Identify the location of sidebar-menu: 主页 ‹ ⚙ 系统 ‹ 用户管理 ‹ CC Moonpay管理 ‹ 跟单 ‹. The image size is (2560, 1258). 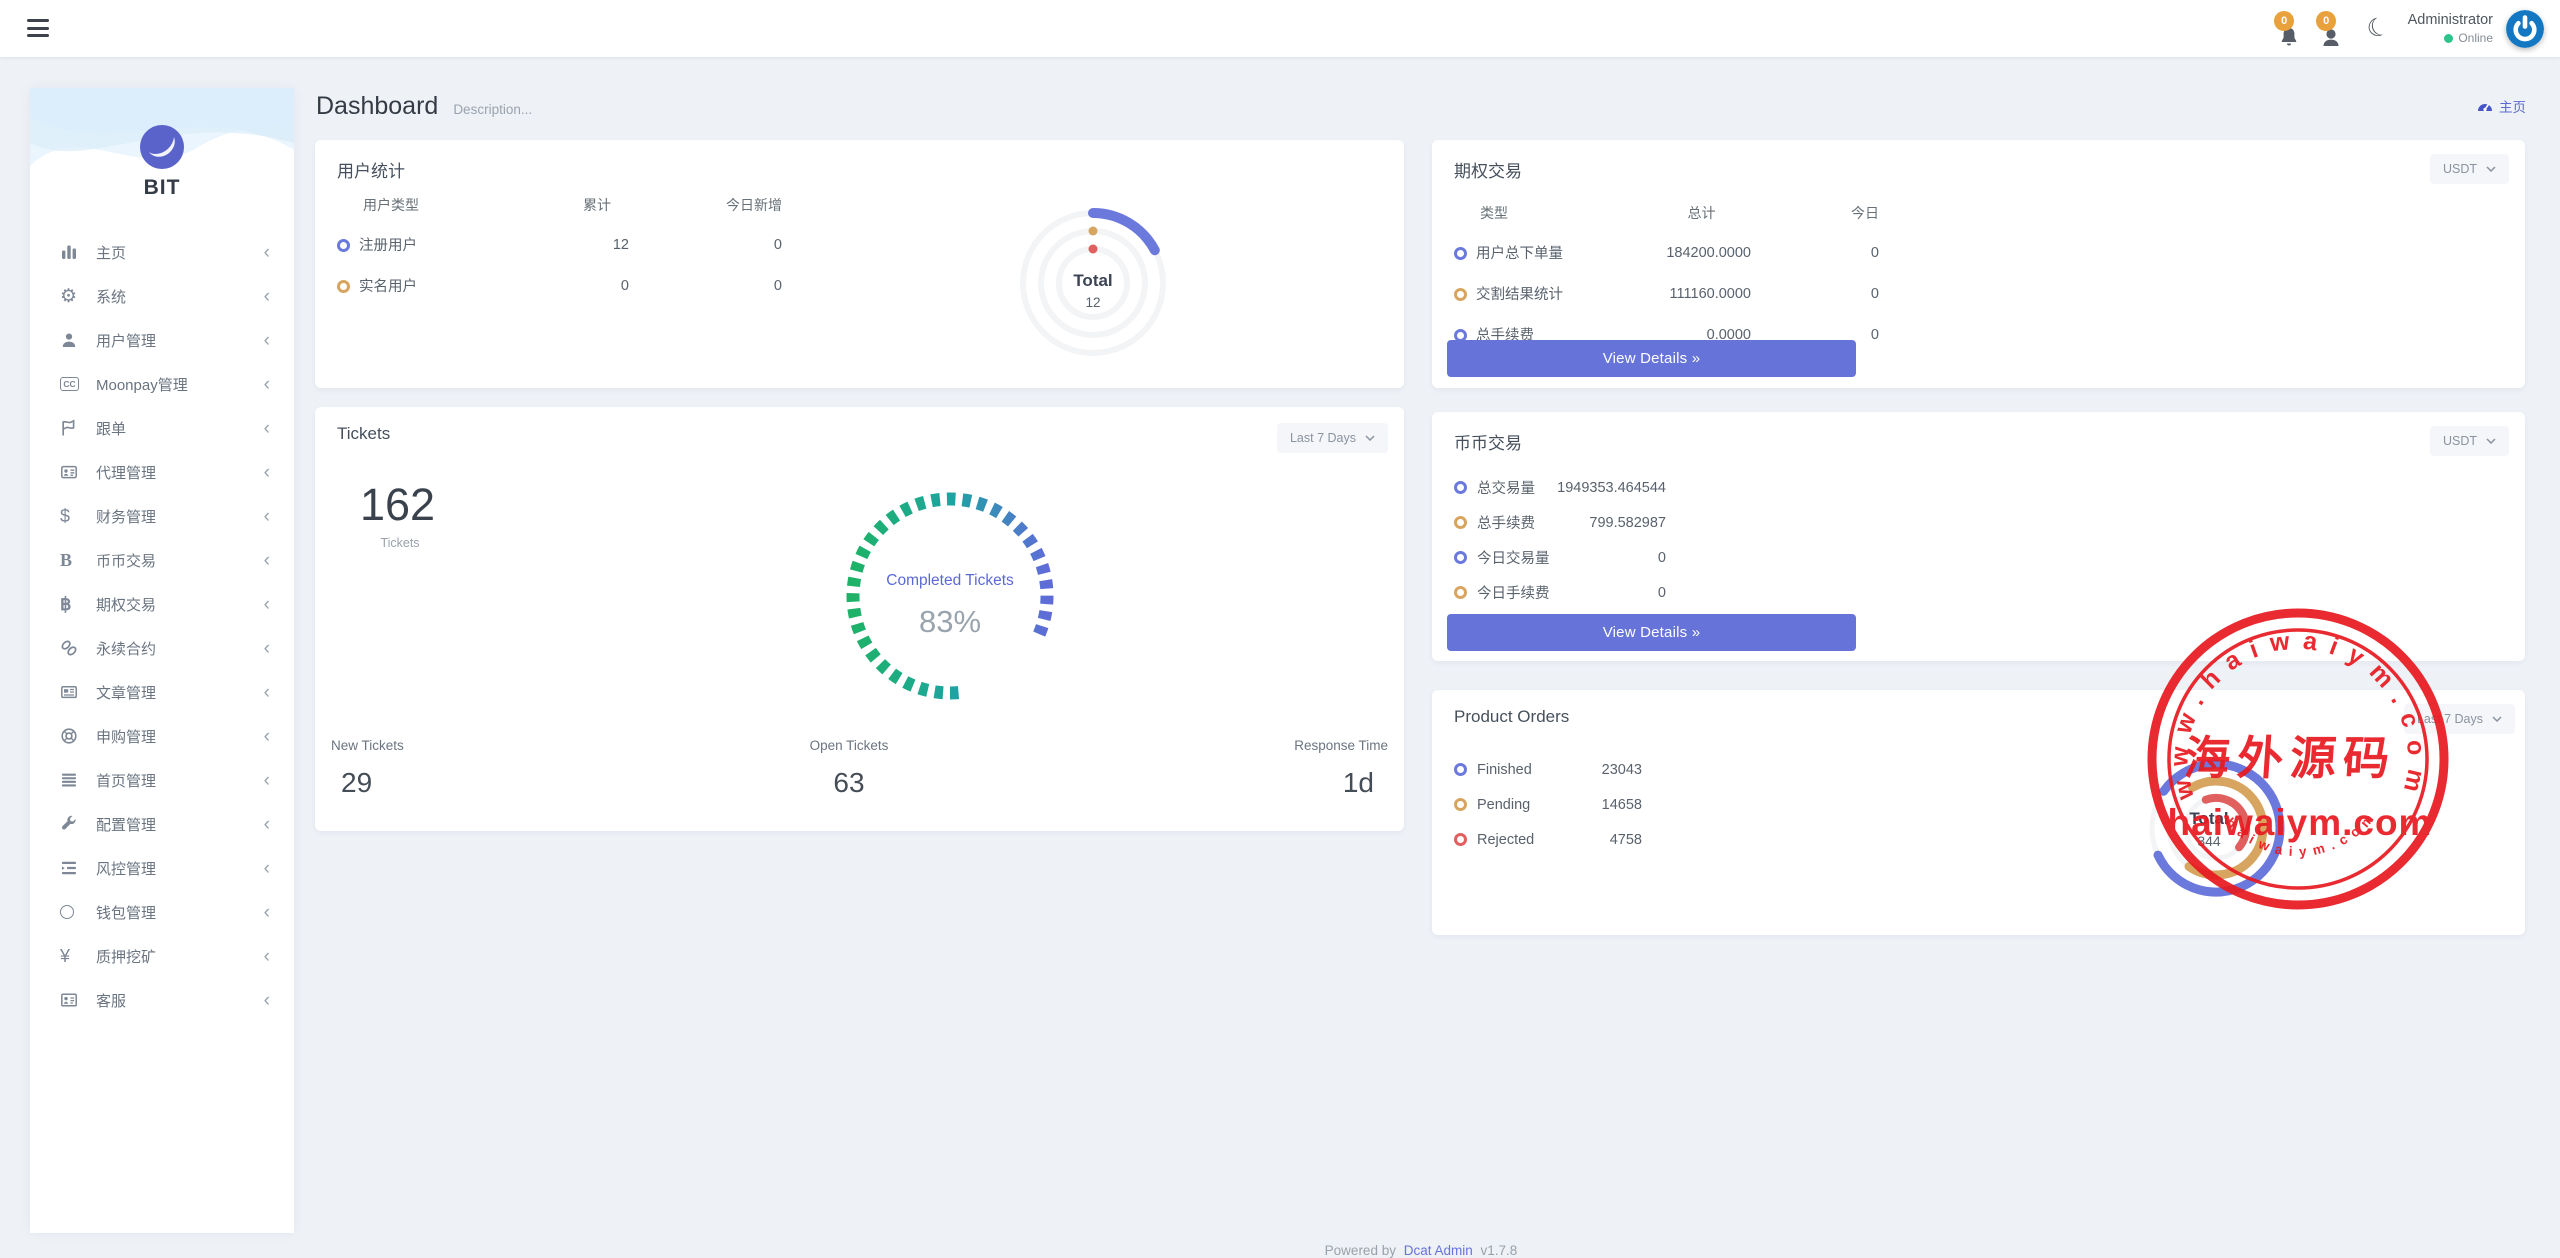
(162, 626).